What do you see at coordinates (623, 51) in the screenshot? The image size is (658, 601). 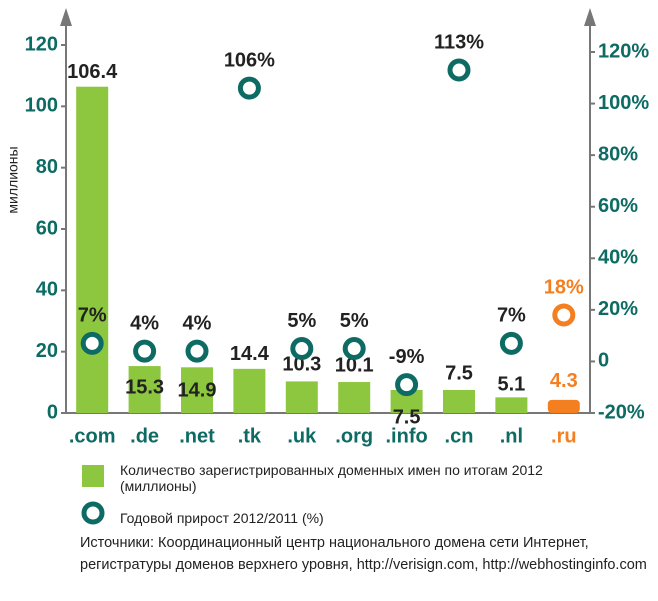 I see `y2-tick-label: 120%` at bounding box center [623, 51].